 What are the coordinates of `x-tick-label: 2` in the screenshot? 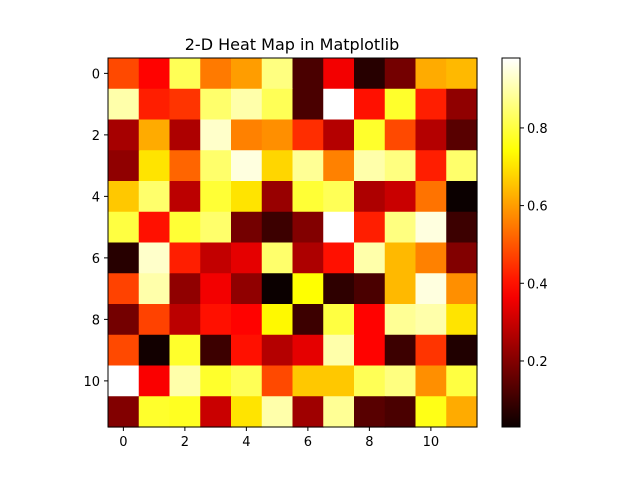 It's located at (185, 442).